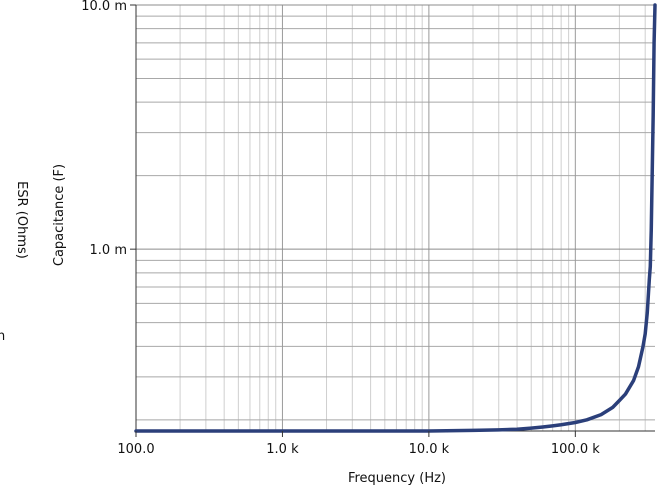 Image resolution: width=658 pixels, height=494 pixels. Describe the element at coordinates (104, 7) in the screenshot. I see `y-tick-label: 10.0 m` at that location.